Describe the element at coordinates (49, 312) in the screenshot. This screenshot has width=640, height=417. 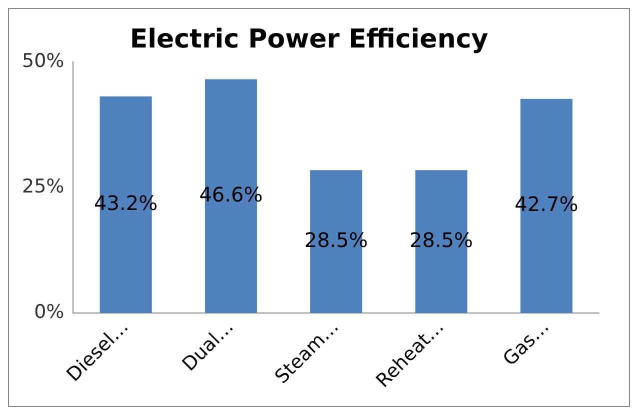
I see `y-tick-label: 0%` at that location.